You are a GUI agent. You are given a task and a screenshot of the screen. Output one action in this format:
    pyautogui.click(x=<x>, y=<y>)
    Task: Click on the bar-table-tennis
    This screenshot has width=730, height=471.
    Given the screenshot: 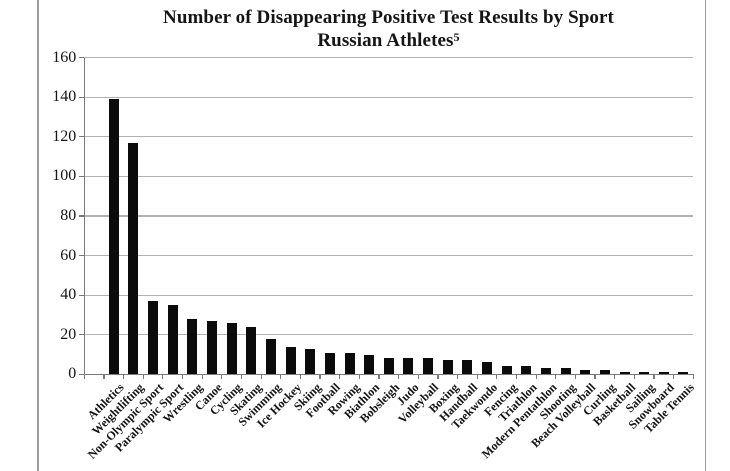 What is the action you would take?
    pyautogui.click(x=683, y=373)
    